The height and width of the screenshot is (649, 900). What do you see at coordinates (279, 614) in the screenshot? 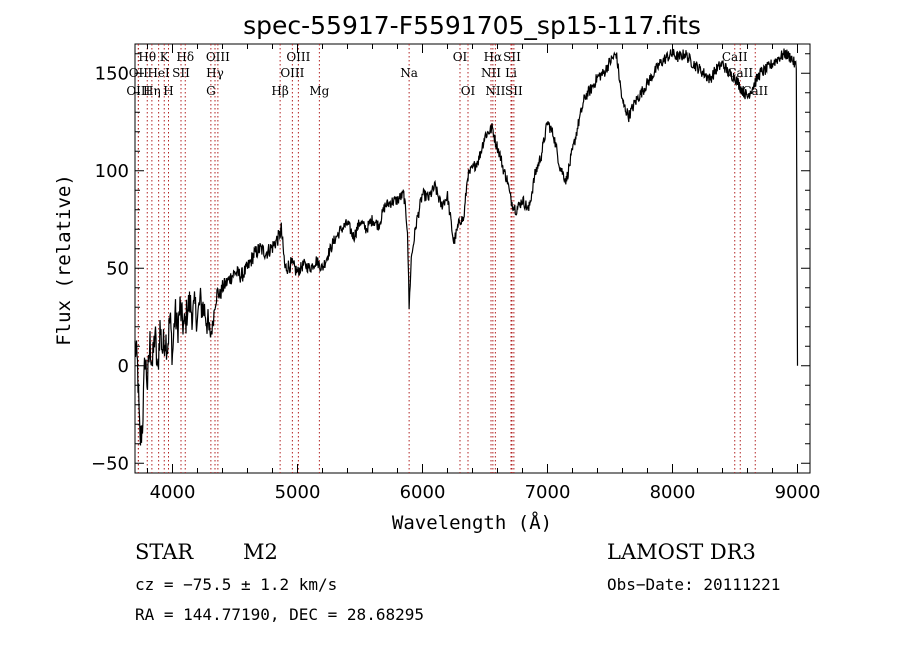
I see `ra-dec-coordinates: RA = 144.77190, DEC = 28.68295` at bounding box center [279, 614].